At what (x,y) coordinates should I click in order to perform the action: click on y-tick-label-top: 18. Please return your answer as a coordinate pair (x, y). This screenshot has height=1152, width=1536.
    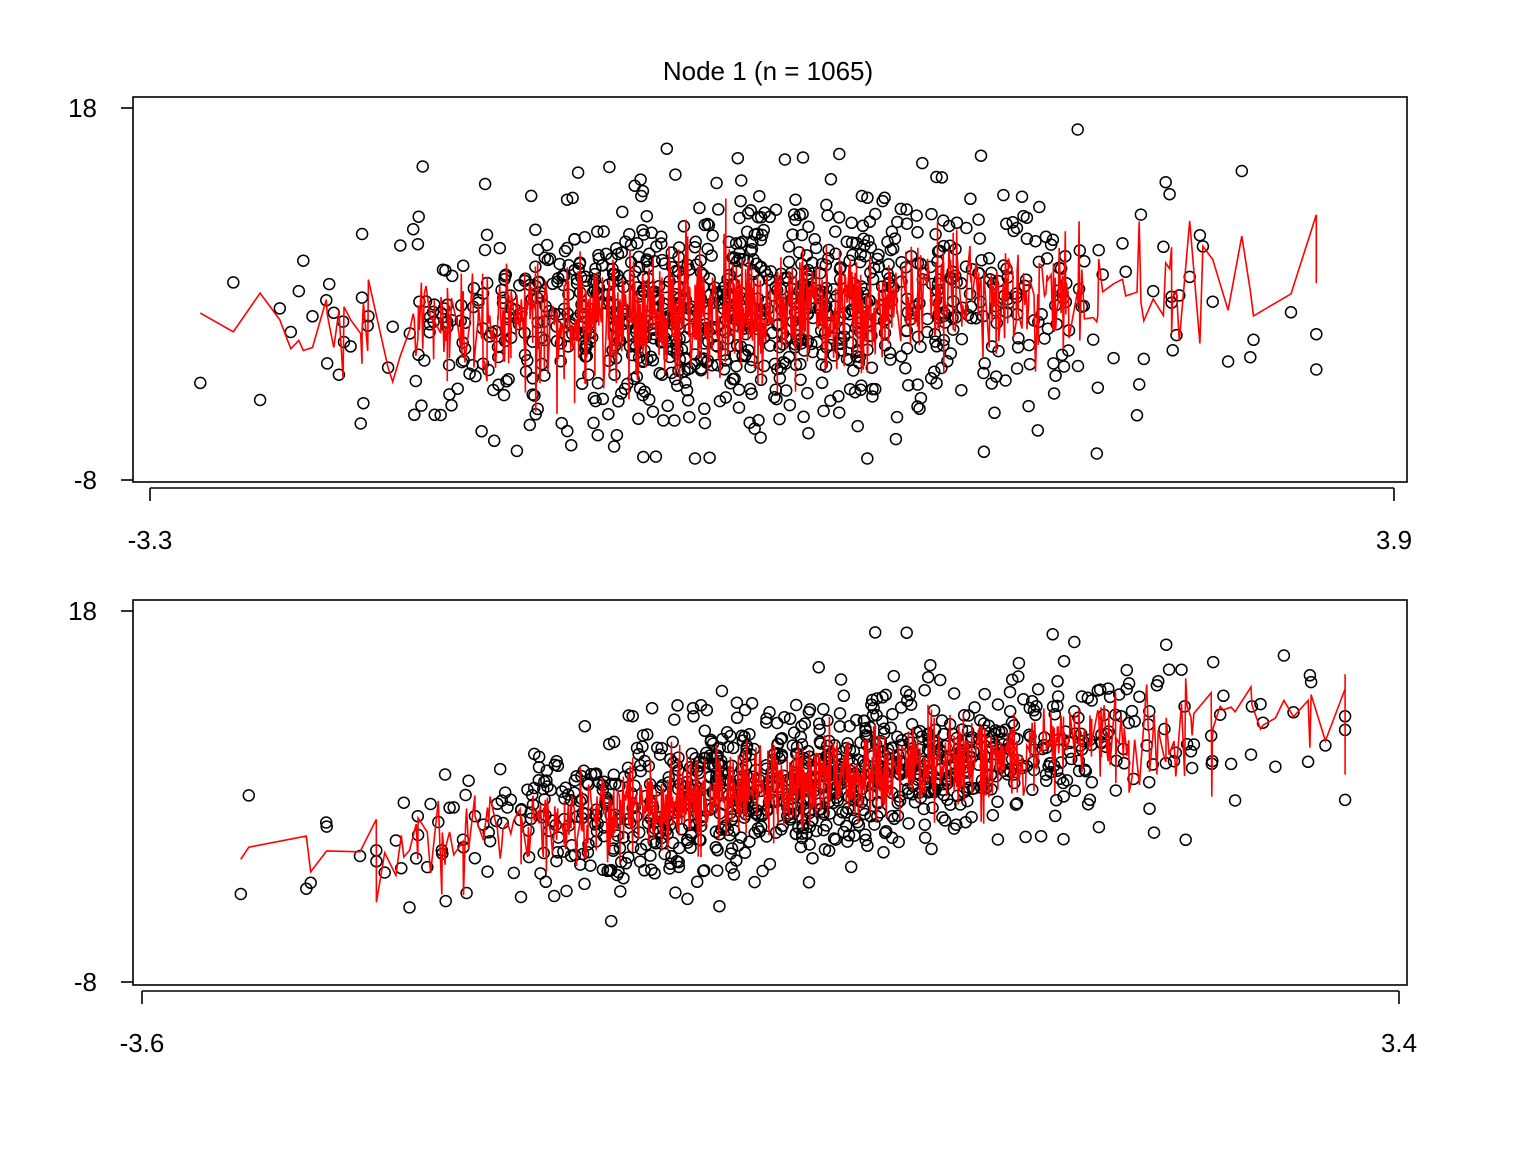
    Looking at the image, I should click on (82, 108).